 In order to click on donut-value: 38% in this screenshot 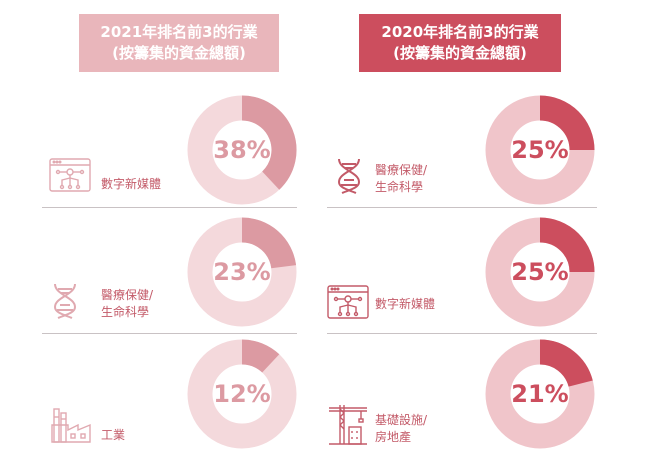, I will do `click(242, 150)`.